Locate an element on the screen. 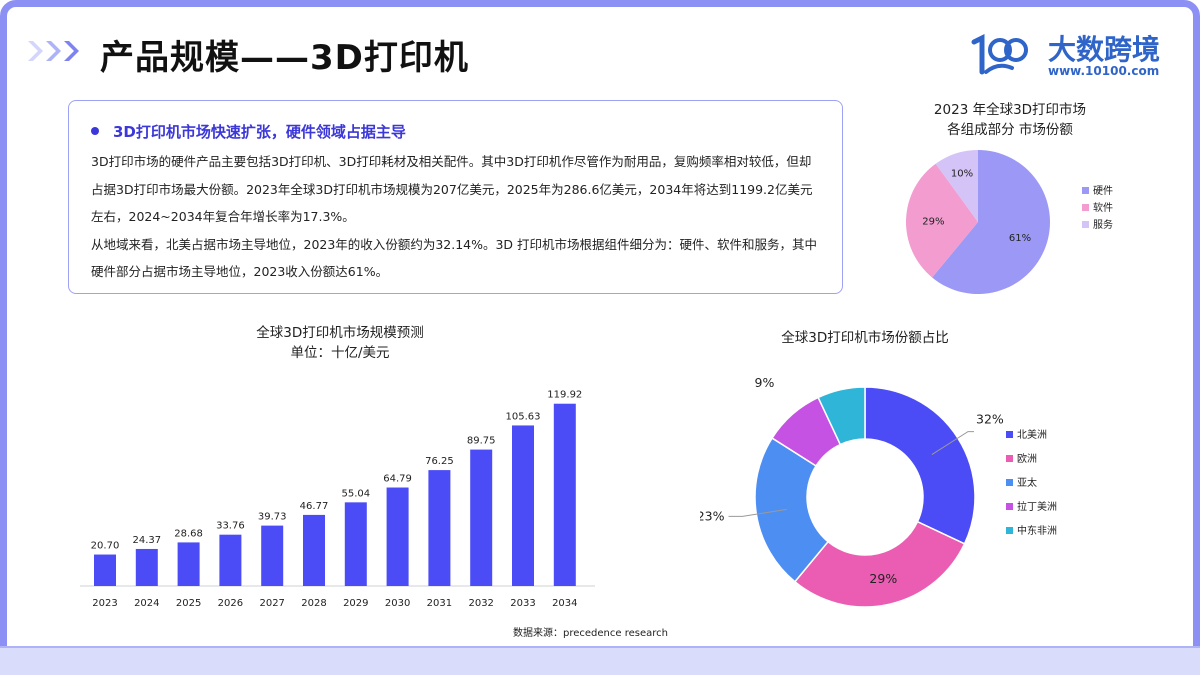 This screenshot has height=675, width=1200. page-title: 产品规模——3D打印机 is located at coordinates (284, 58).